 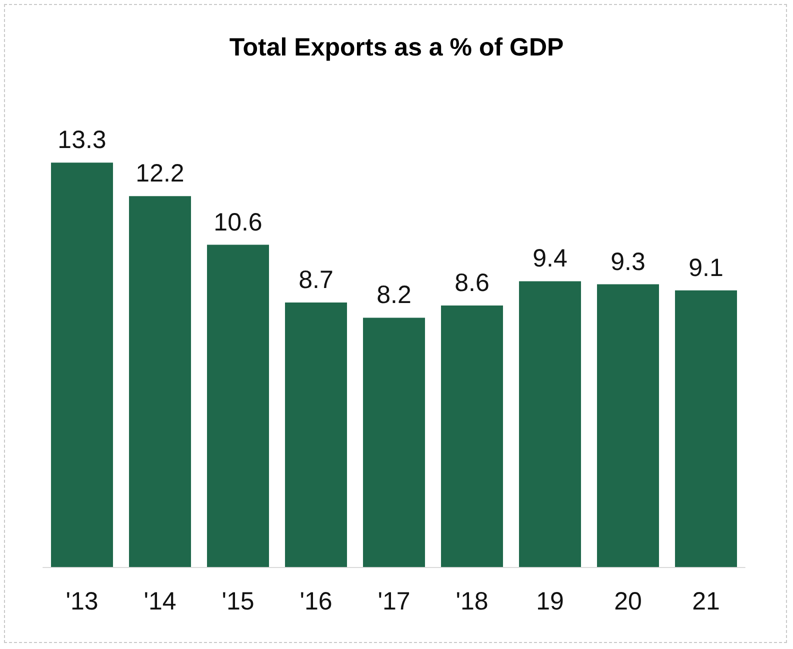 What do you see at coordinates (160, 602) in the screenshot?
I see `x-tick-label: '14` at bounding box center [160, 602].